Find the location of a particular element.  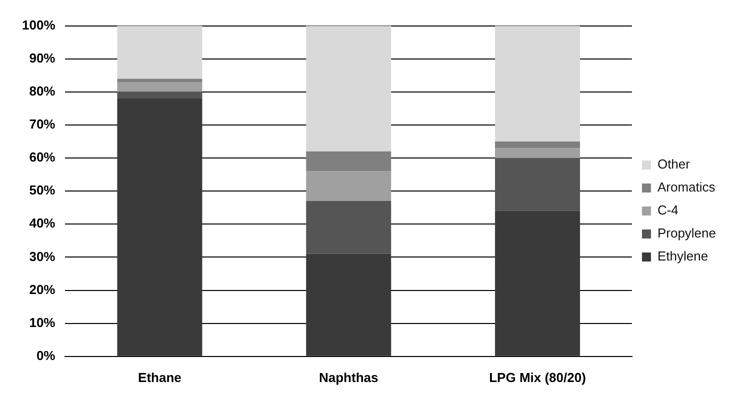

y-tick-label: 50% is located at coordinates (42, 190).